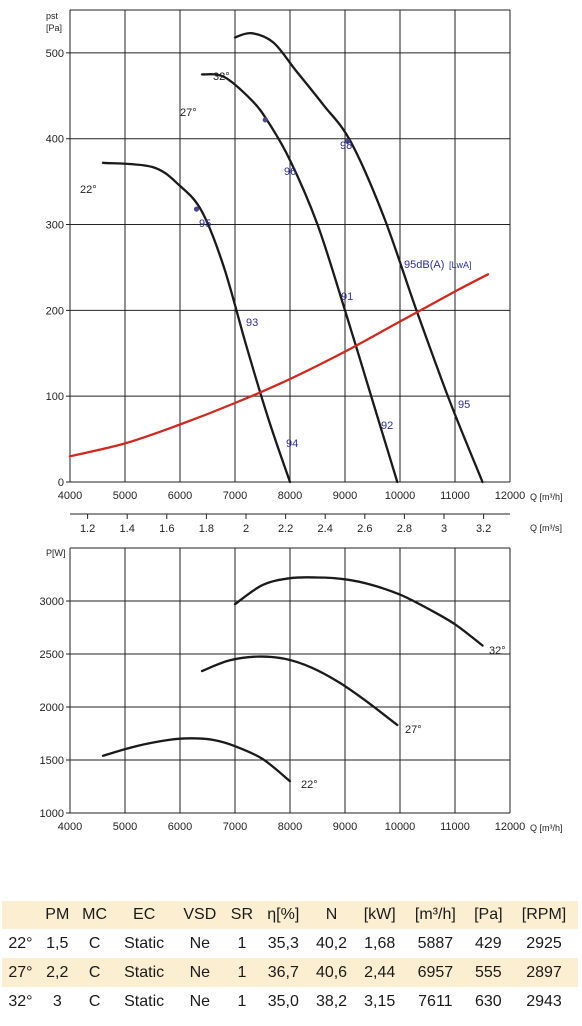 The width and height of the screenshot is (582, 1026). I want to click on power-y-tick-label: 1500, so click(52, 761).